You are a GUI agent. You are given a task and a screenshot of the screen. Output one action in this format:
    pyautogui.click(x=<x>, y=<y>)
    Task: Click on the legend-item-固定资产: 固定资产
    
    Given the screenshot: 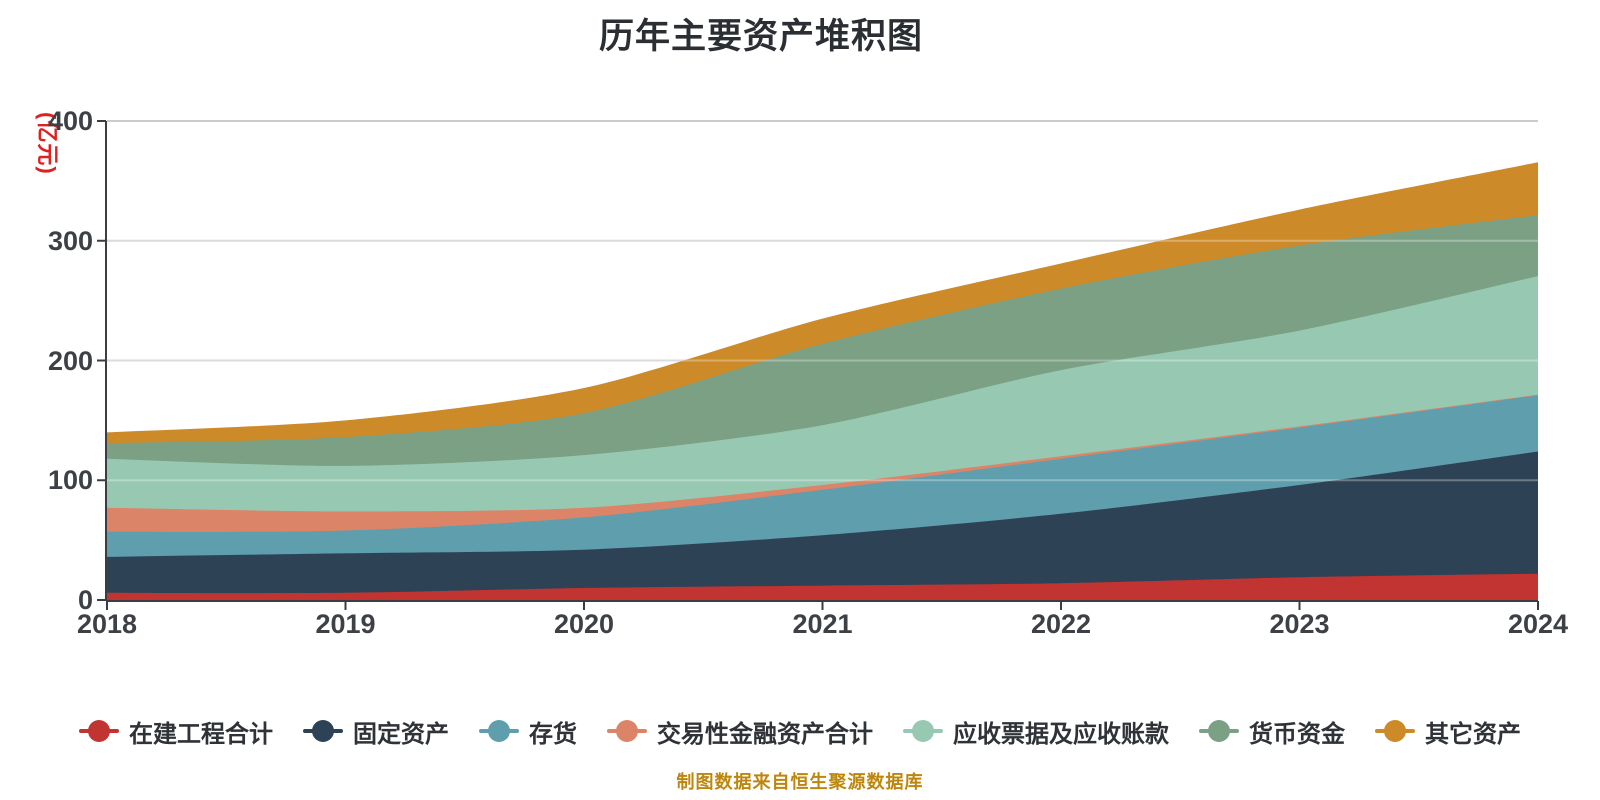 What is the action you would take?
    pyautogui.click(x=376, y=731)
    